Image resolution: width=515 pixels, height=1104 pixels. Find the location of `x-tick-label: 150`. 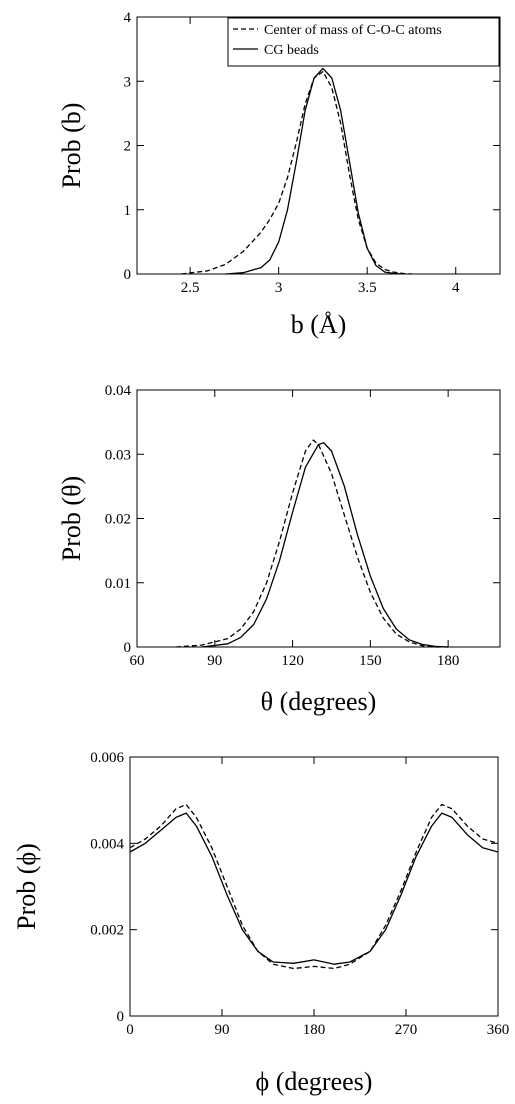

x-tick-label: 150 is located at coordinates (370, 661).